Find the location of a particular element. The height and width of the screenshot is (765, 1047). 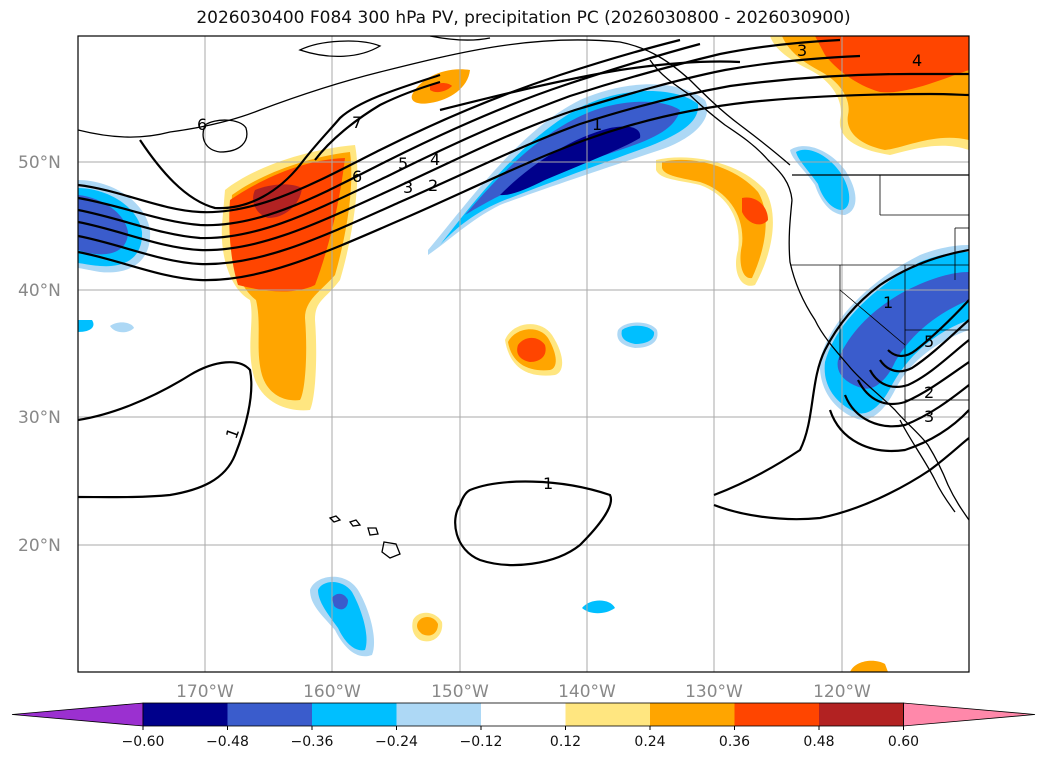

latitude-labels: 50°N 40°N 30°N 20°N is located at coordinates (39, 354).